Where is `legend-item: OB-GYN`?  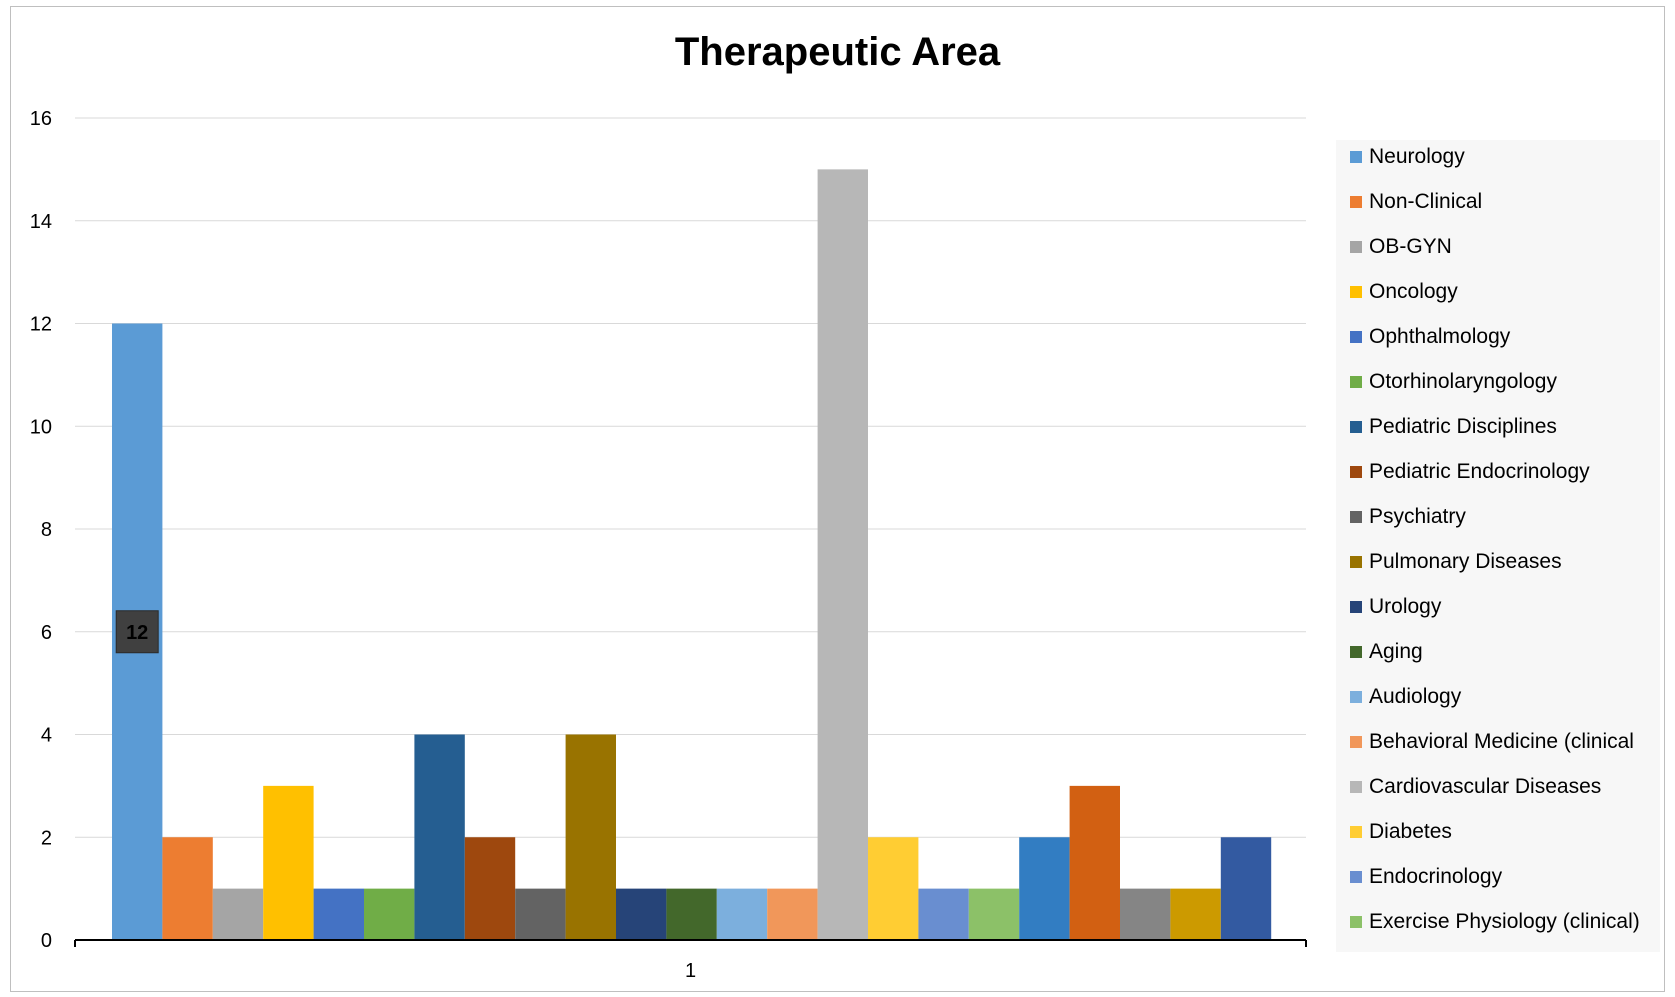 legend-item: OB-GYN is located at coordinates (1394, 247).